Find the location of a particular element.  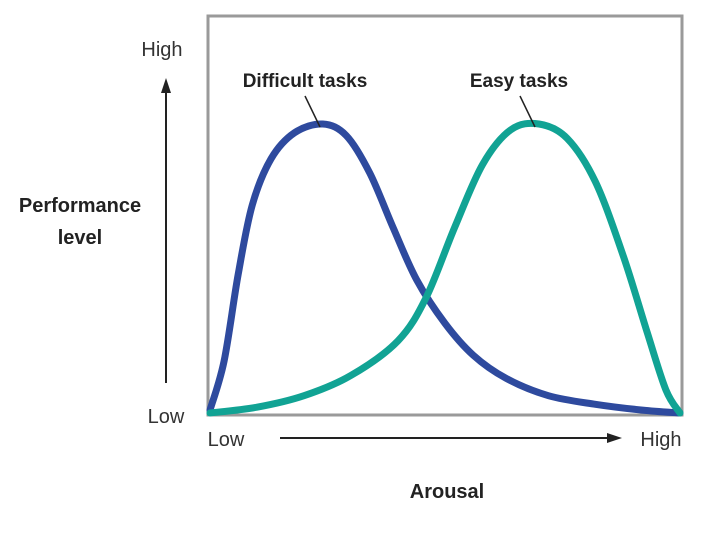

y-high-label: High is located at coordinates (161, 50).